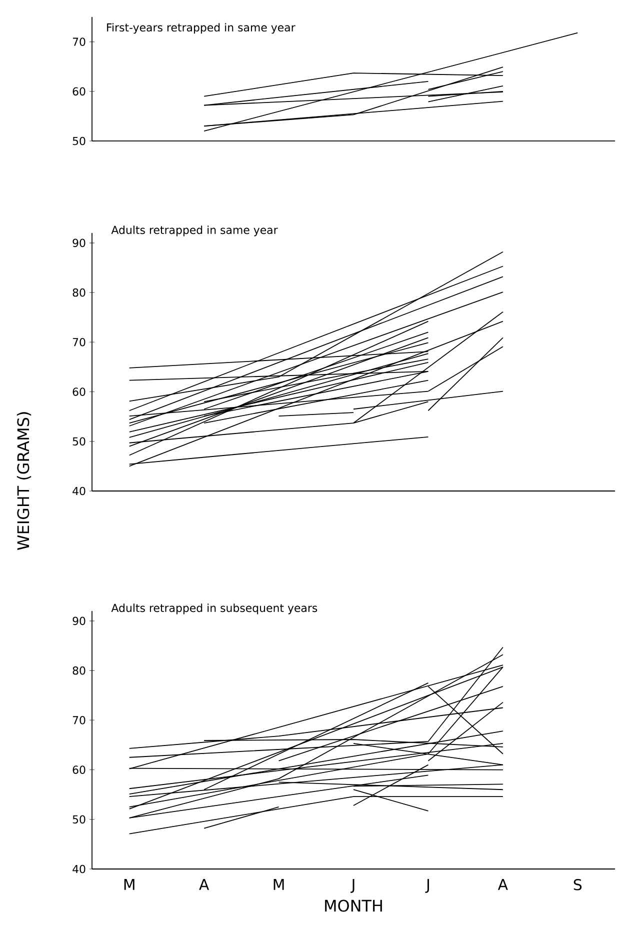  I want to click on x-axis-title: MONTH, so click(353, 906).